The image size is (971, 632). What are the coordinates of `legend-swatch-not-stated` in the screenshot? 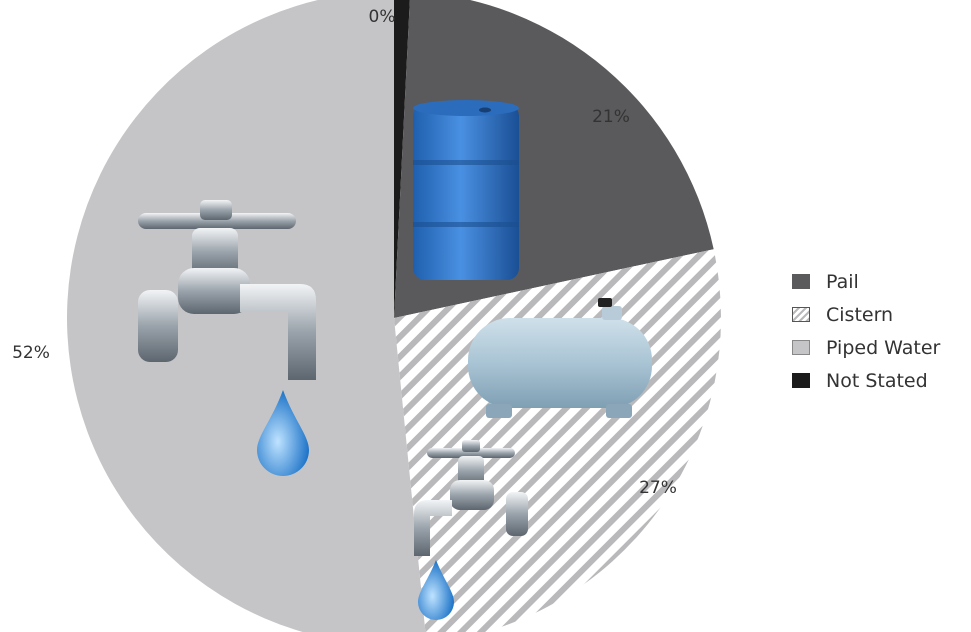 It's located at (801, 380).